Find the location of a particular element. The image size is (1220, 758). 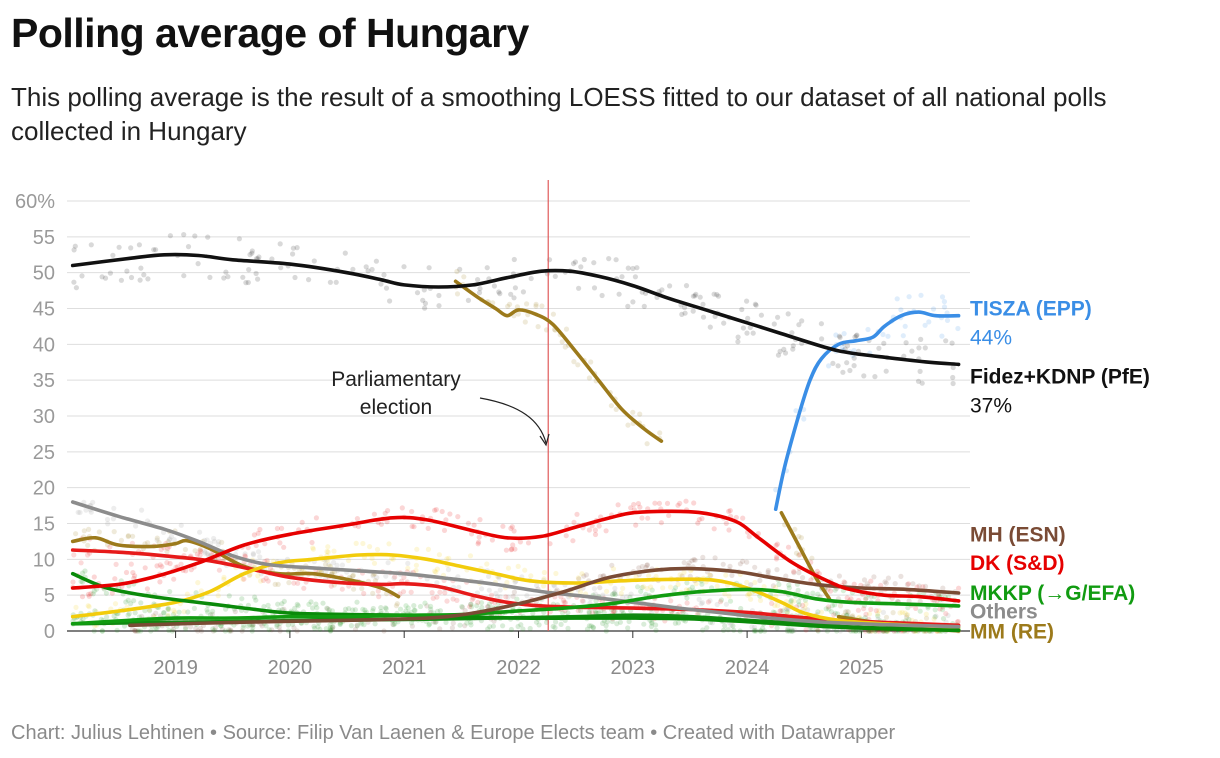

series-label: Fidez+KDNP (PfE) is located at coordinates (1060, 377).